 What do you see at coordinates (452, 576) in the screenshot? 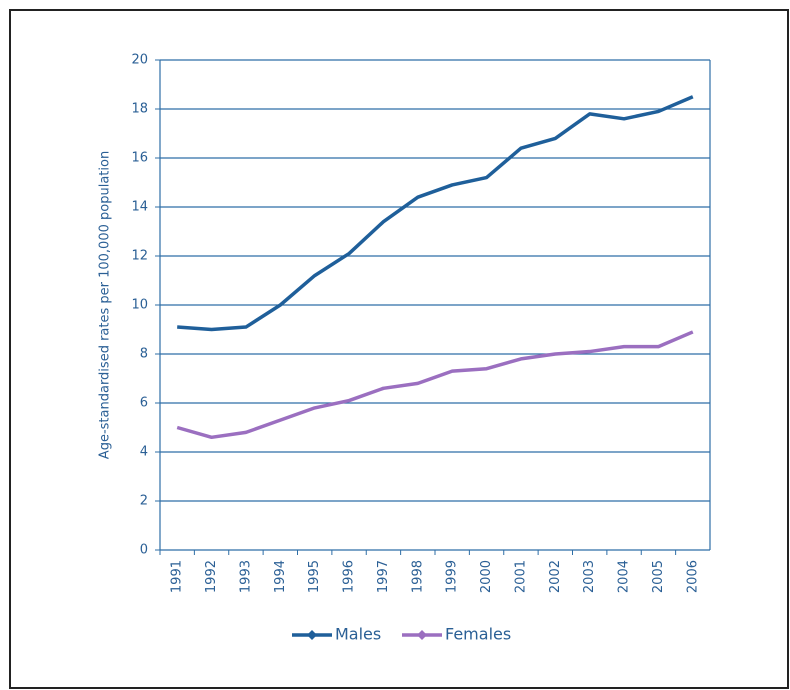
I see `x-tick-label: 1999` at bounding box center [452, 576].